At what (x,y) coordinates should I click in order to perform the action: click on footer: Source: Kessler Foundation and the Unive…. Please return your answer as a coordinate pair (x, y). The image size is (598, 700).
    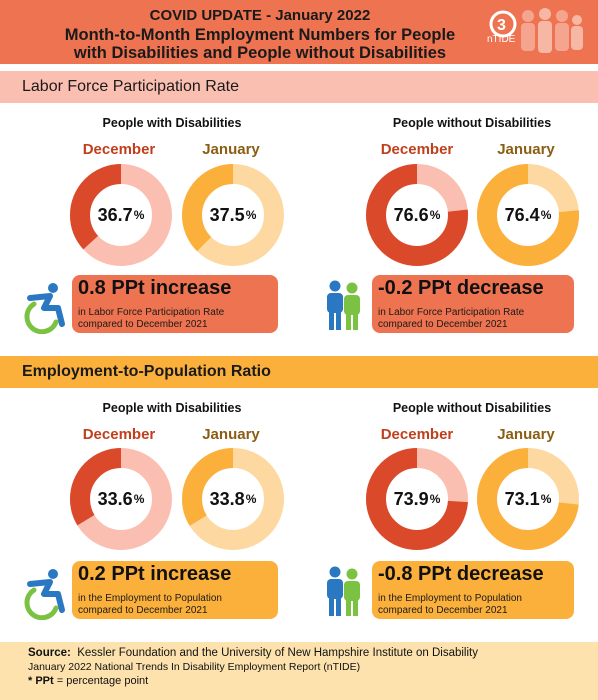
    Looking at the image, I should click on (299, 671).